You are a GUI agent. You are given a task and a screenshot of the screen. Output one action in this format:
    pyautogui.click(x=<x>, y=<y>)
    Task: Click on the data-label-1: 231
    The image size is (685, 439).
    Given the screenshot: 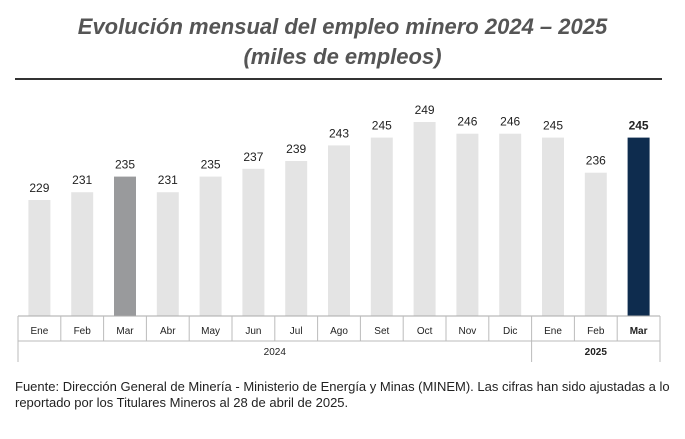 What is the action you would take?
    pyautogui.click(x=82, y=180)
    